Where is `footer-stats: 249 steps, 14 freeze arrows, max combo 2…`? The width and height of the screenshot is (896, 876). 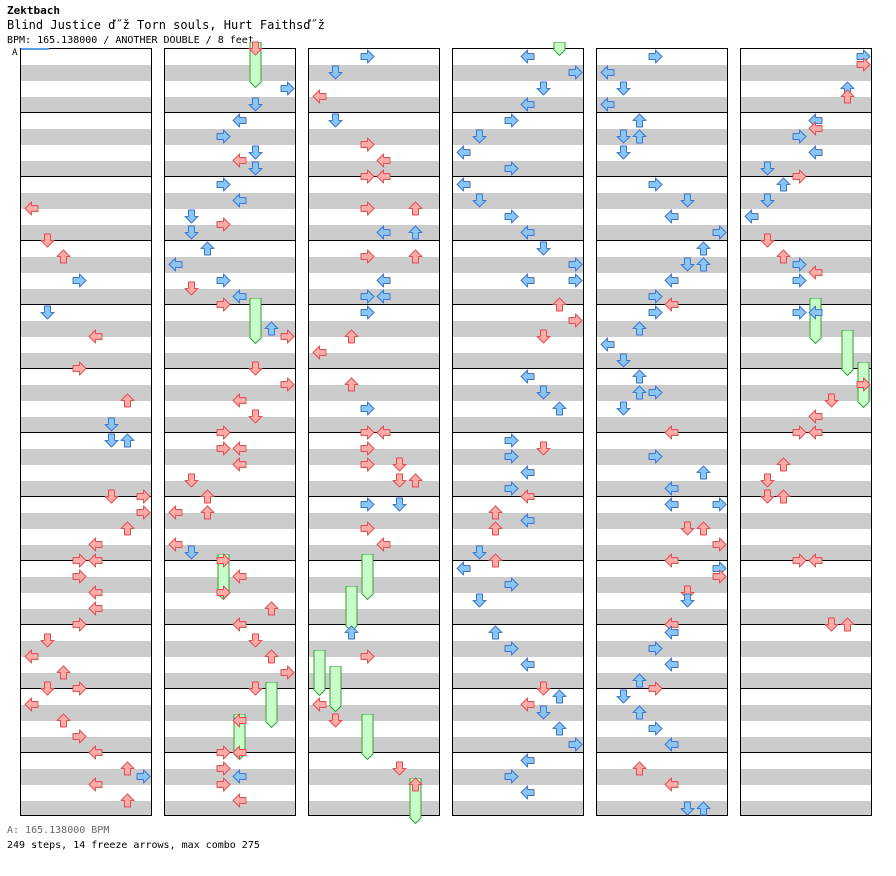 footer-stats: 249 steps, 14 freeze arrows, max combo 2… is located at coordinates (133, 845).